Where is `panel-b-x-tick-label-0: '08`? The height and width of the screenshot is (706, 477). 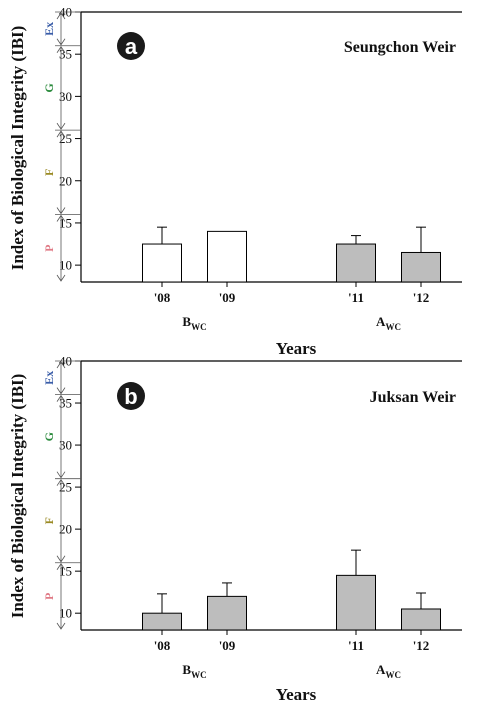 panel-b-x-tick-label-0: '08 is located at coordinates (162, 645).